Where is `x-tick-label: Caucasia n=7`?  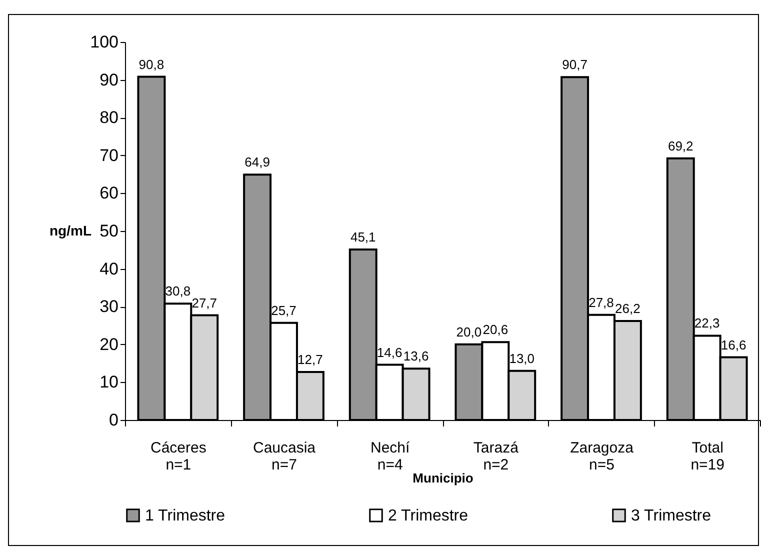
x-tick-label: Caucasia n=7 is located at coordinates (284, 457).